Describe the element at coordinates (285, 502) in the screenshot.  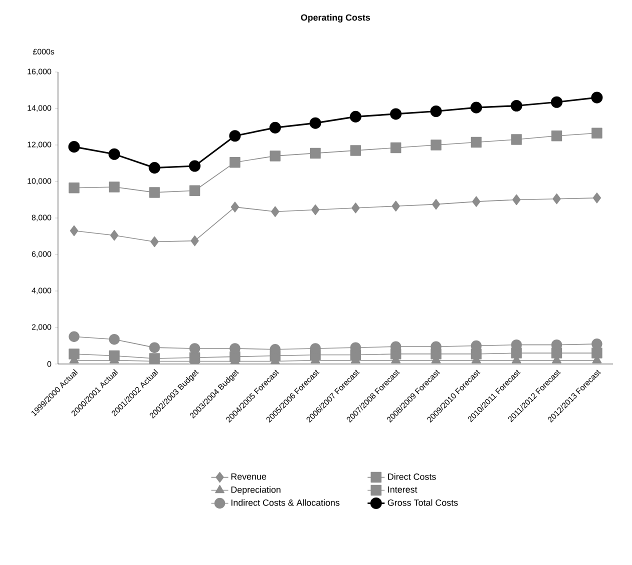
I see `legend-label: Indirect Costs & Allocations` at that location.